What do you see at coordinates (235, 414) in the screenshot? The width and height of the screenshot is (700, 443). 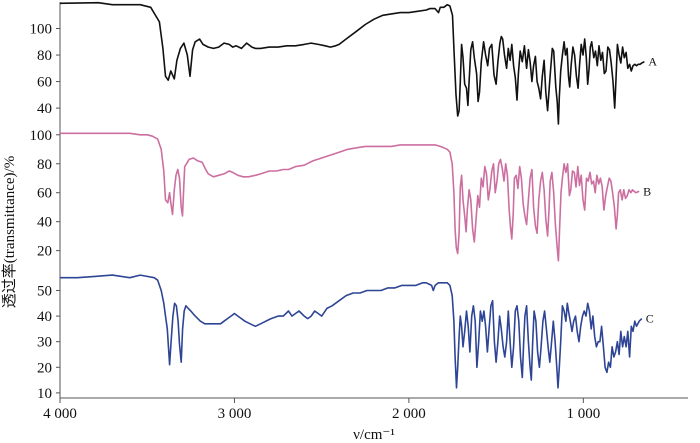 I see `x-tick-label: 3 000` at bounding box center [235, 414].